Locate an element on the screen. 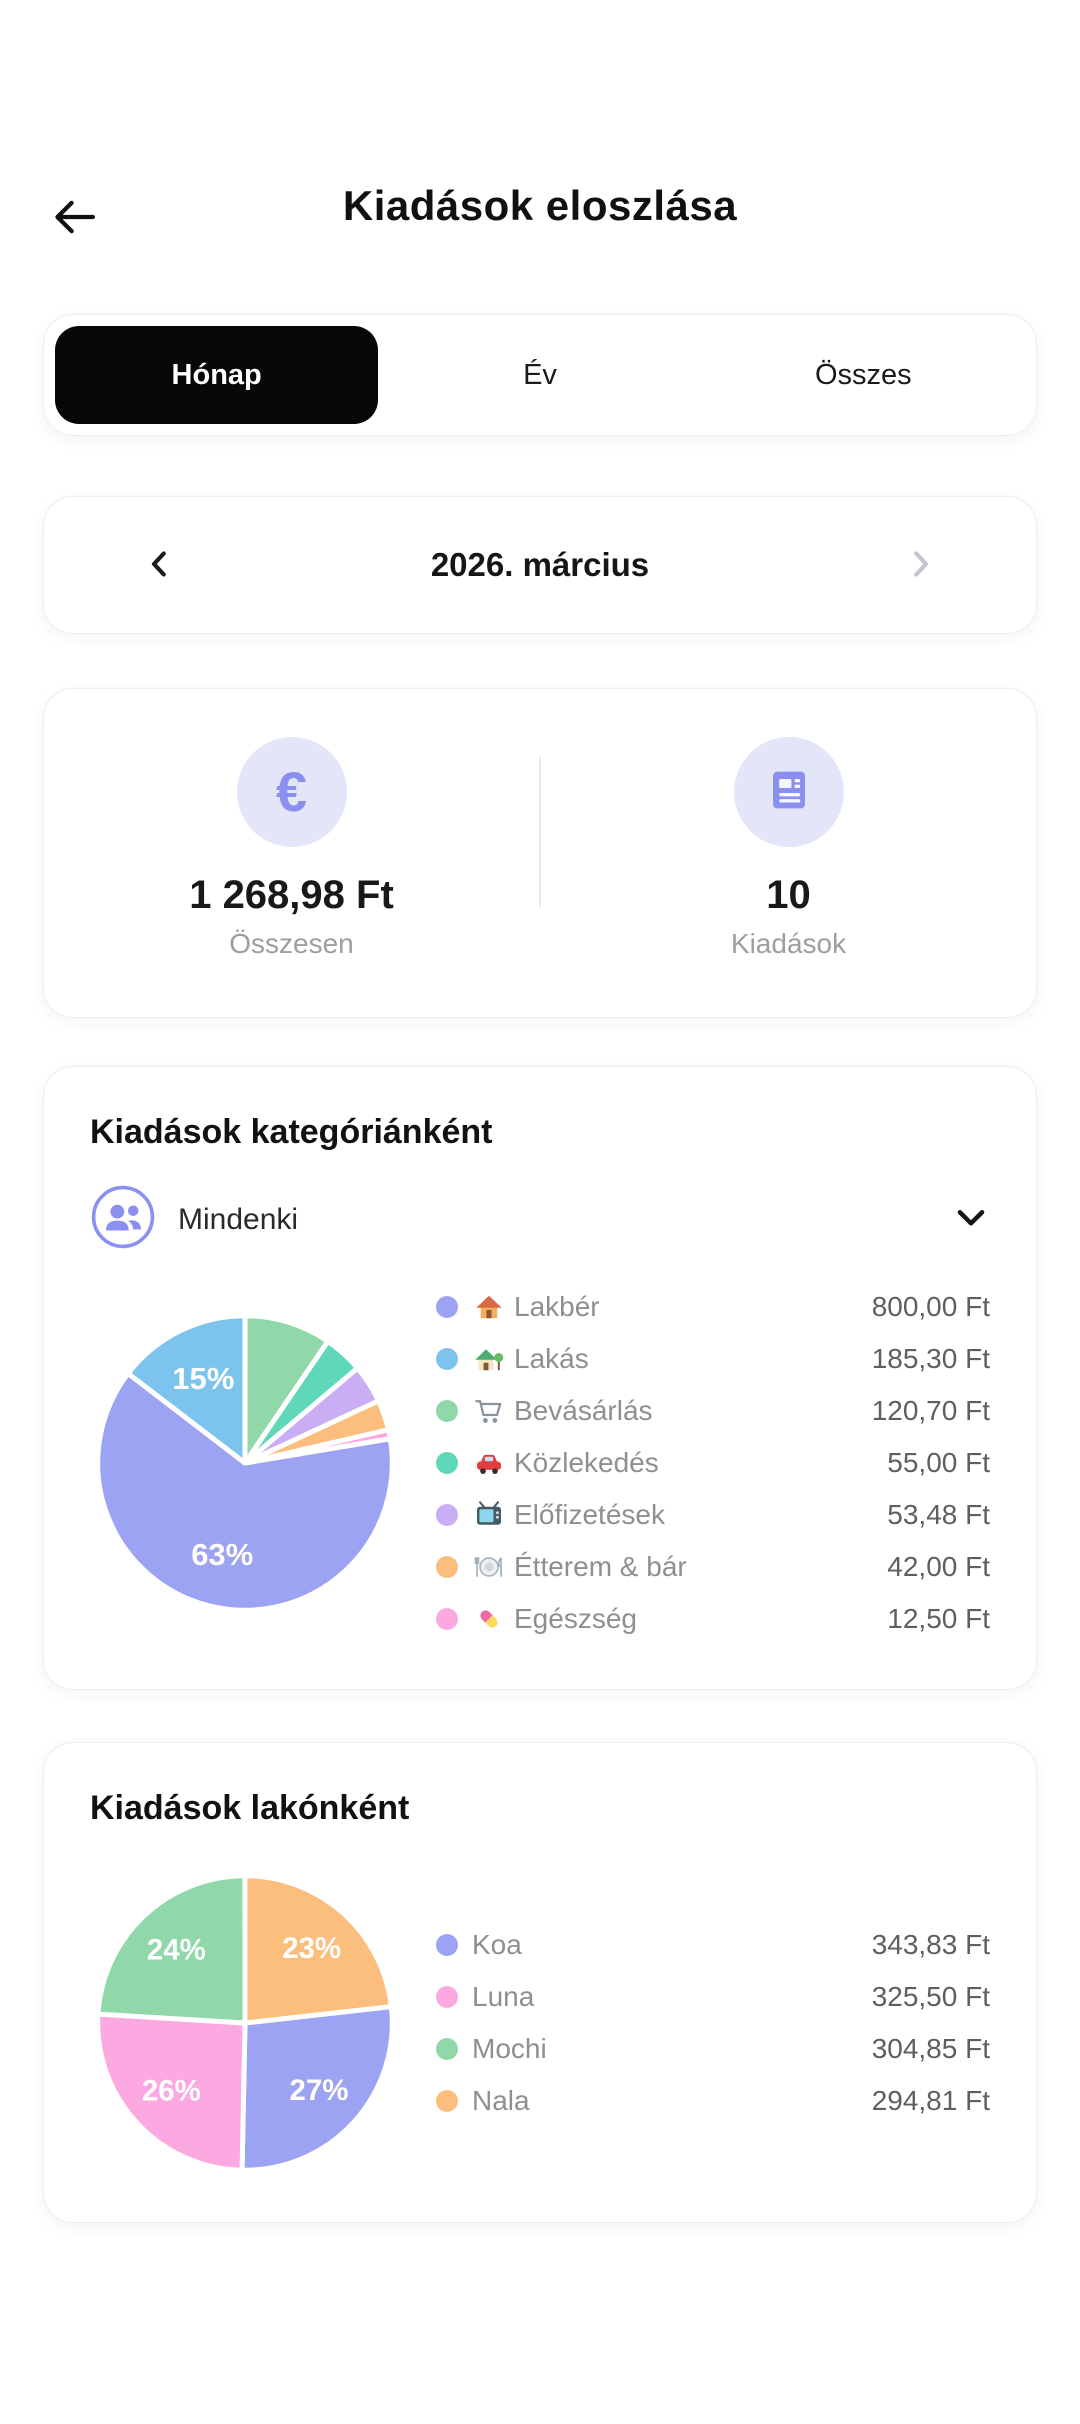 Image resolution: width=1080 pixels, height=2424 pixels. pie-slice-nala is located at coordinates (318, 1949).